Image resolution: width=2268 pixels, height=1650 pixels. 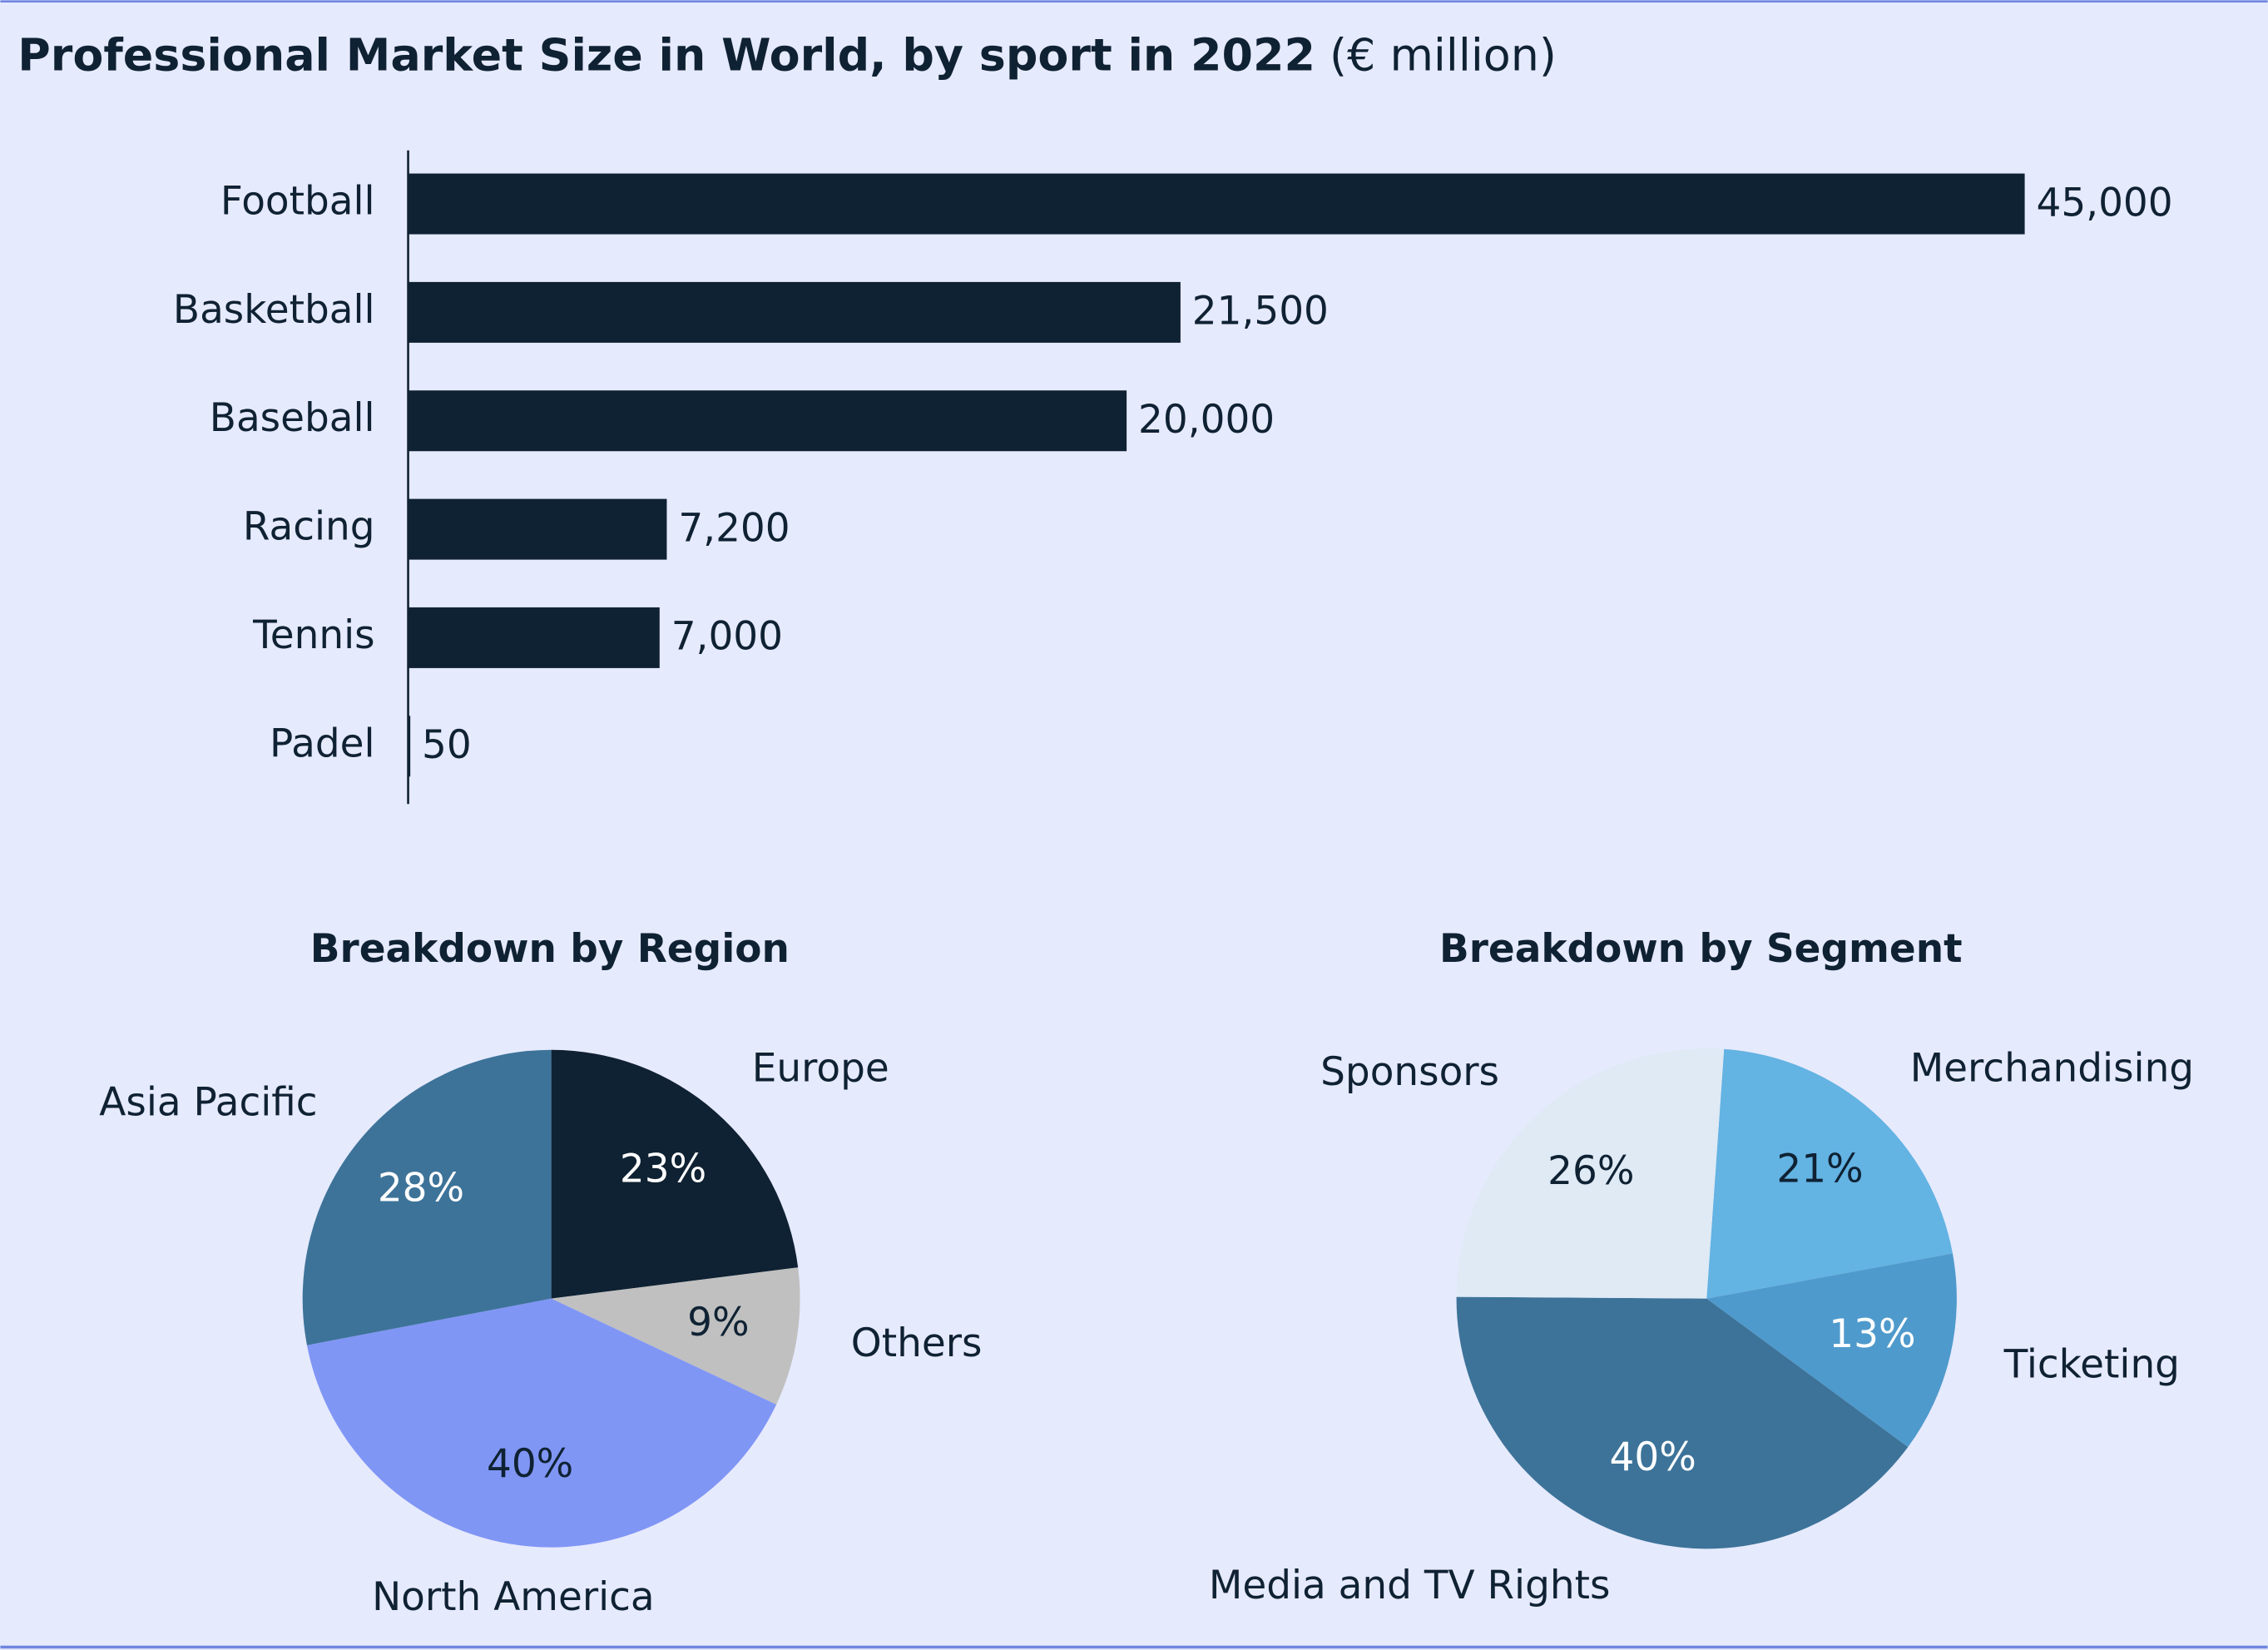 What do you see at coordinates (322, 744) in the screenshot?
I see `y-tick-label: Padel` at bounding box center [322, 744].